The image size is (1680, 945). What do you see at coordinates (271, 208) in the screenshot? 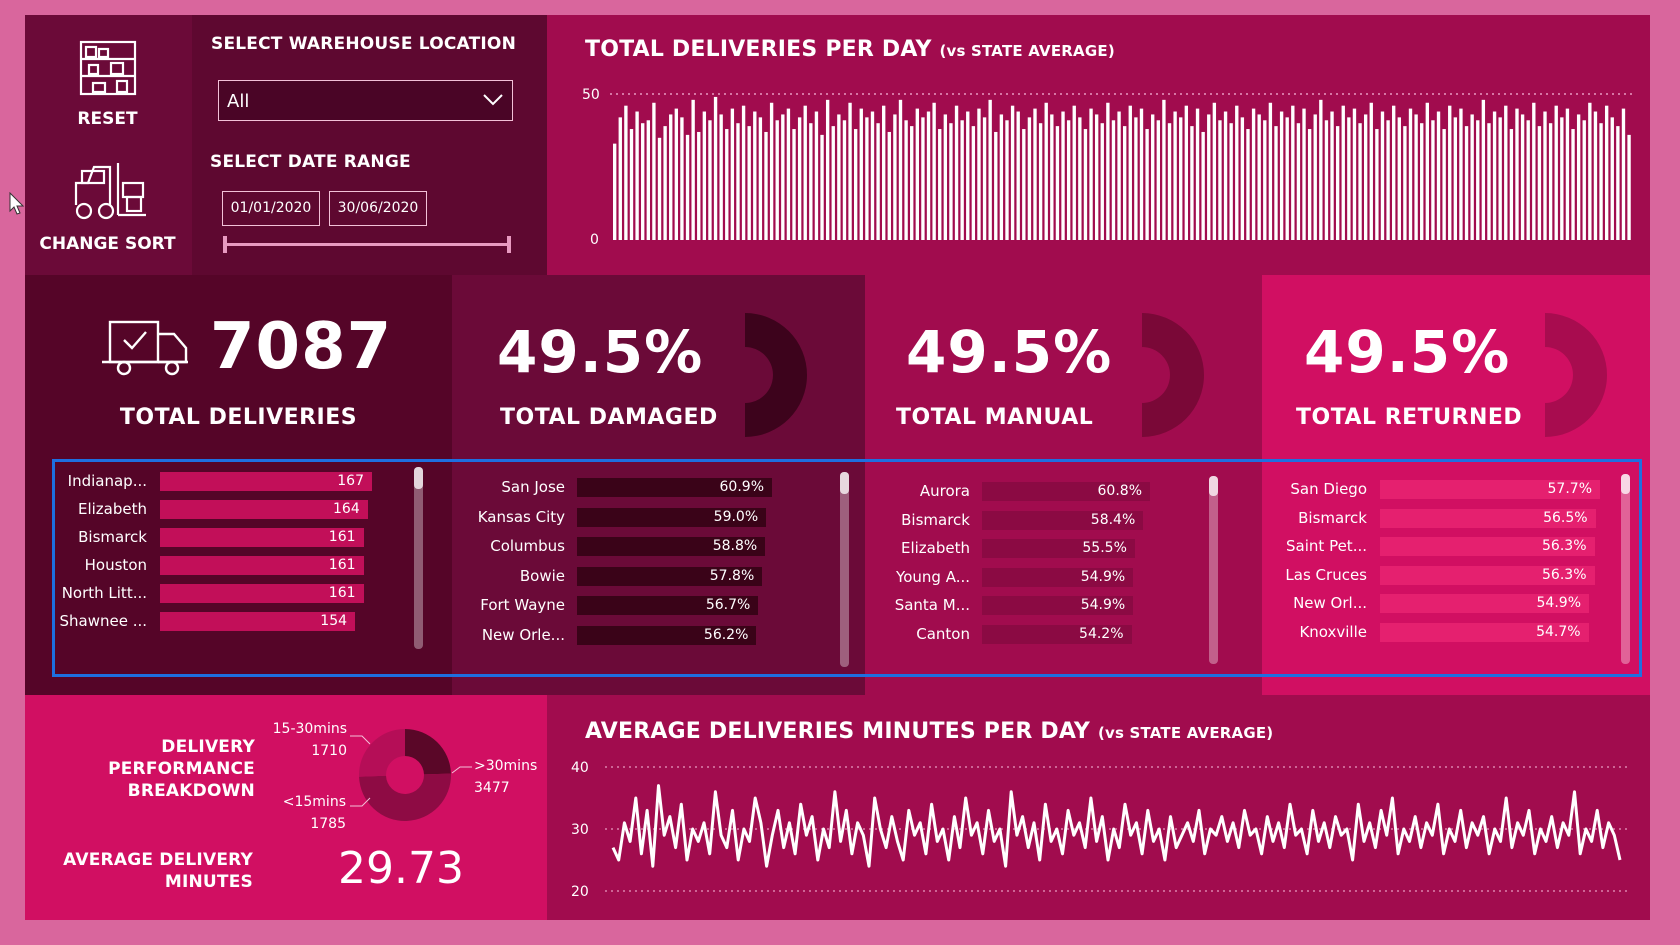
I see `date-start-input: 01/01/2020` at bounding box center [271, 208].